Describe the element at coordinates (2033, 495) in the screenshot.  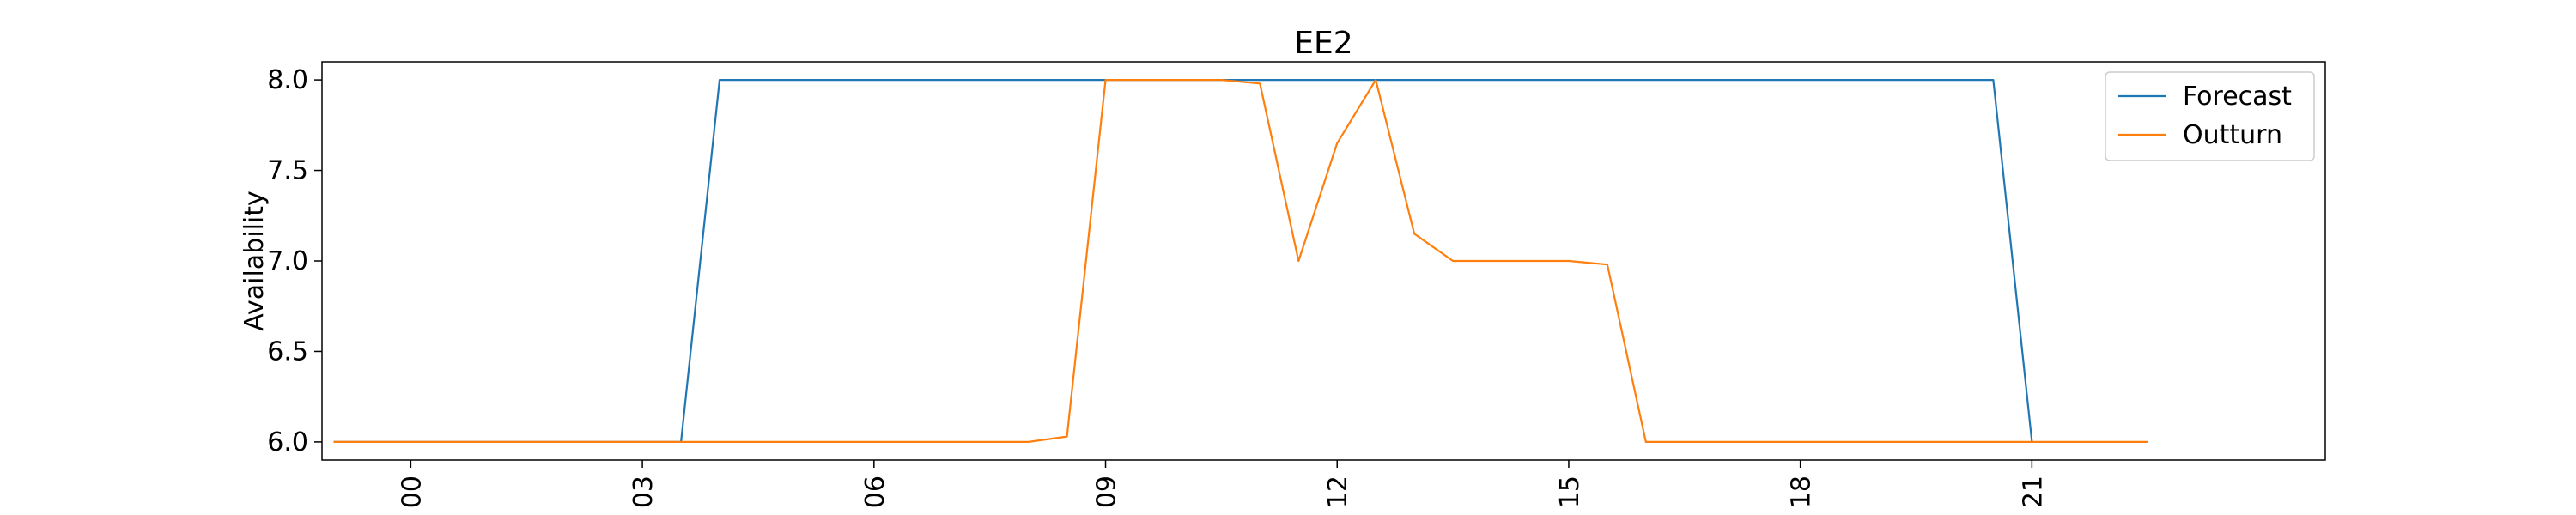
I see `x-tick-label: 3 21` at that location.